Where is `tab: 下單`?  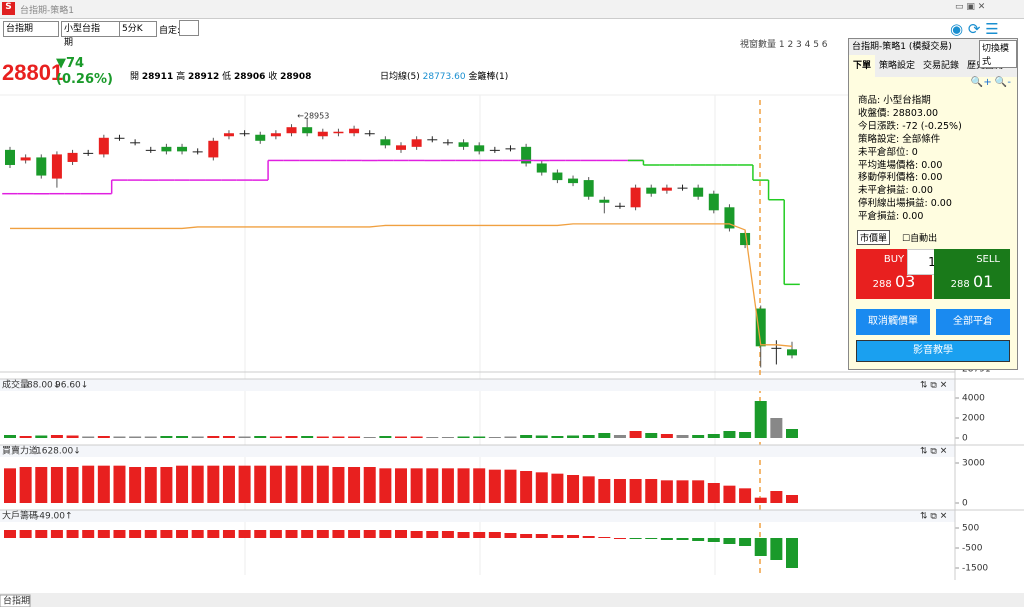
tab: 下單 is located at coordinates (862, 66).